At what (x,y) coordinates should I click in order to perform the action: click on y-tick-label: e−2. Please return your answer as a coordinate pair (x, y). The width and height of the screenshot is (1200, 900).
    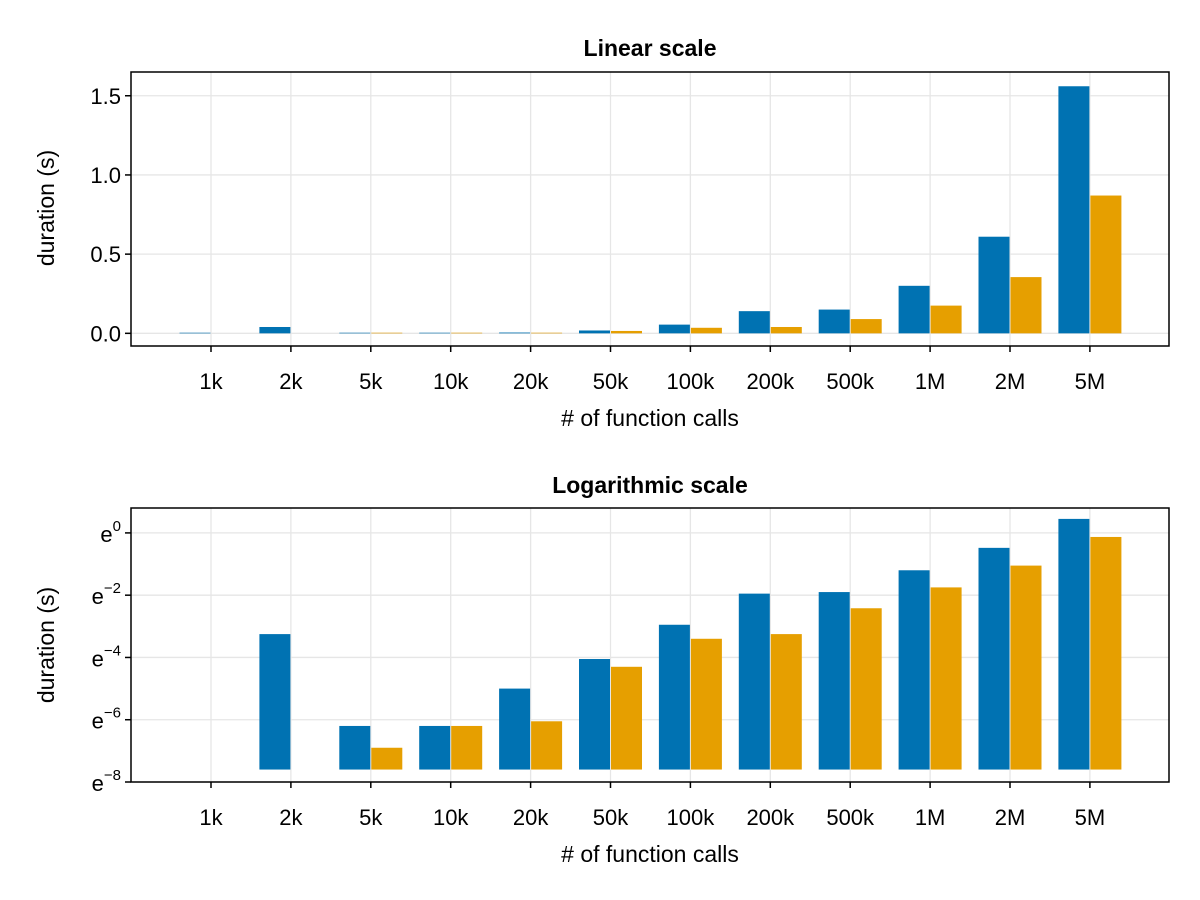
    Looking at the image, I should click on (106, 594).